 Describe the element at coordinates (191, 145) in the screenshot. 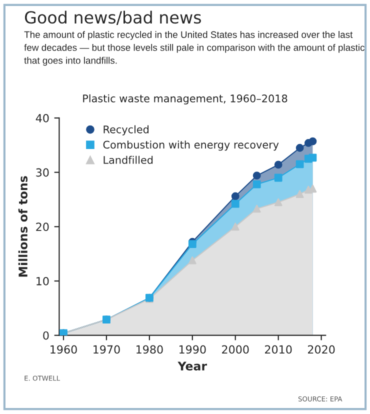

I see `legend-label: Combustion with energy recovery` at that location.